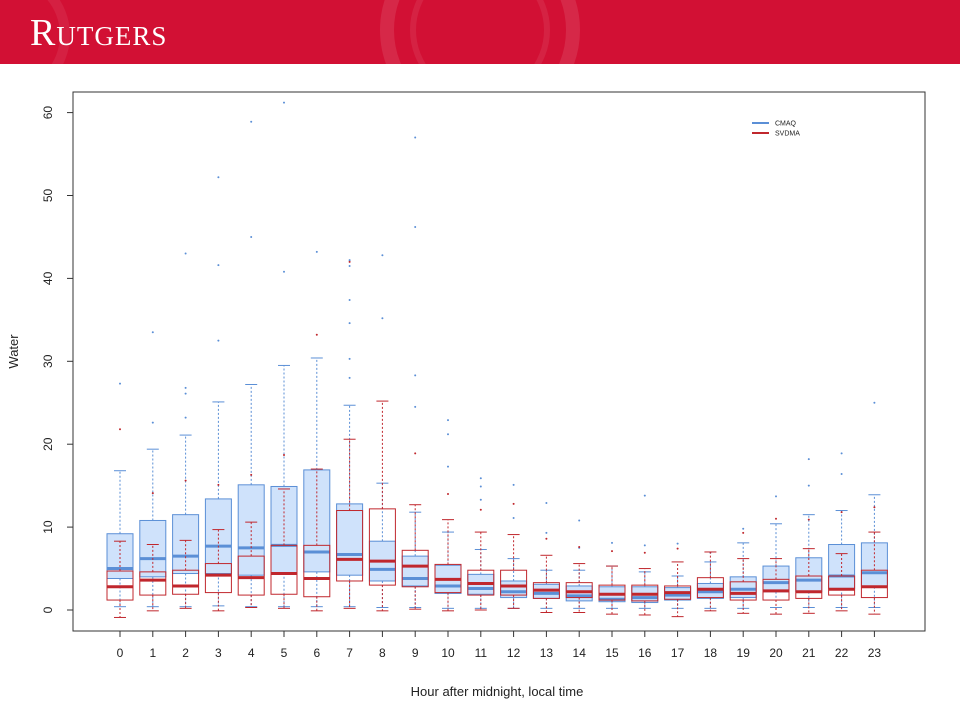 The height and width of the screenshot is (720, 960). I want to click on y-axis-title: Water, so click(13, 351).